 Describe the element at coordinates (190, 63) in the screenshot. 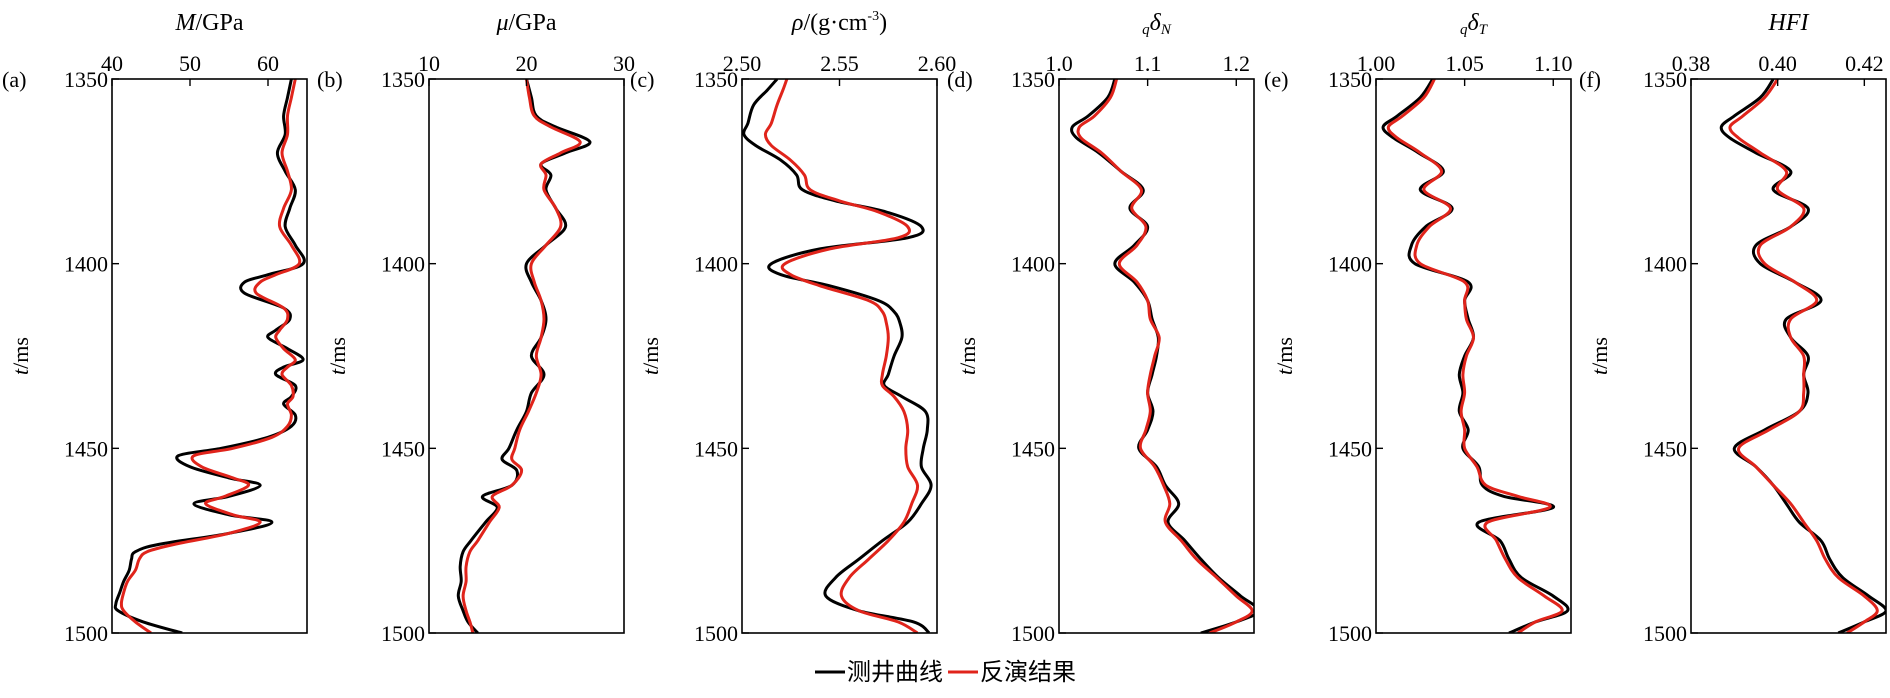

I see `x-tick-label: 50` at that location.